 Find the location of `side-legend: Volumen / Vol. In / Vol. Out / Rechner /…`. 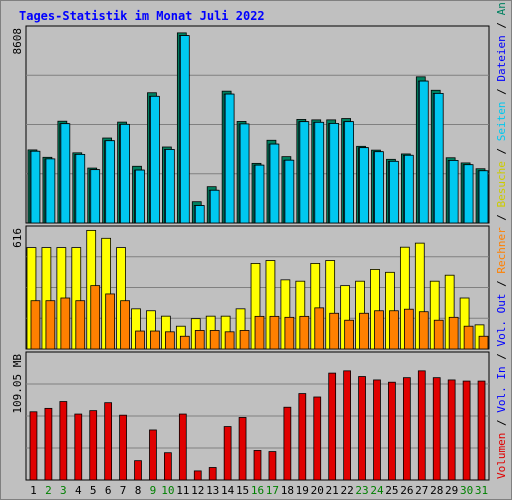

side-legend: Volumen / Vol. In / Vol. Out / Rechner /… is located at coordinates (501, 240).